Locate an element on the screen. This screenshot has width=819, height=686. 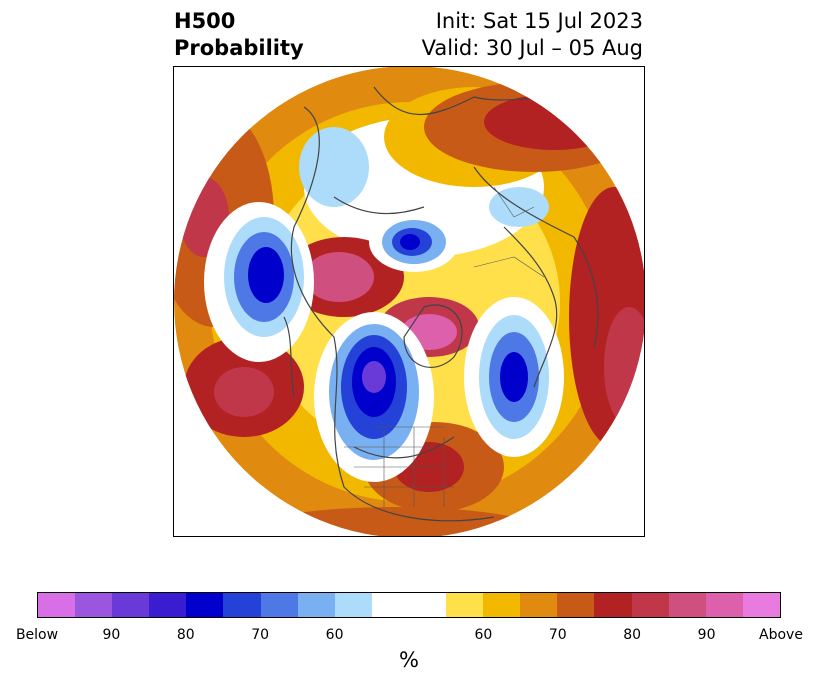
colorbar-tick-label: Above is located at coordinates (781, 635).